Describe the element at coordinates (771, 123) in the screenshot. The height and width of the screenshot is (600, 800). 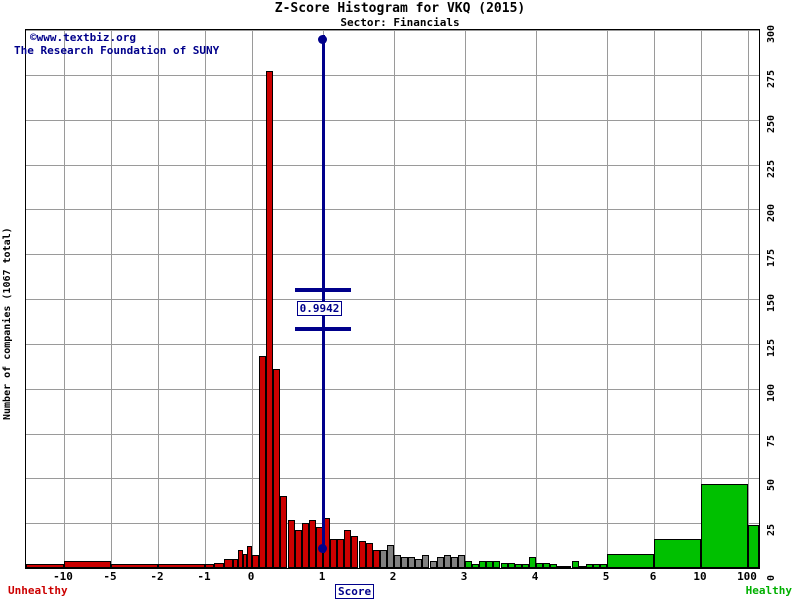
I see `y-axis-tick-label: 250` at that location.